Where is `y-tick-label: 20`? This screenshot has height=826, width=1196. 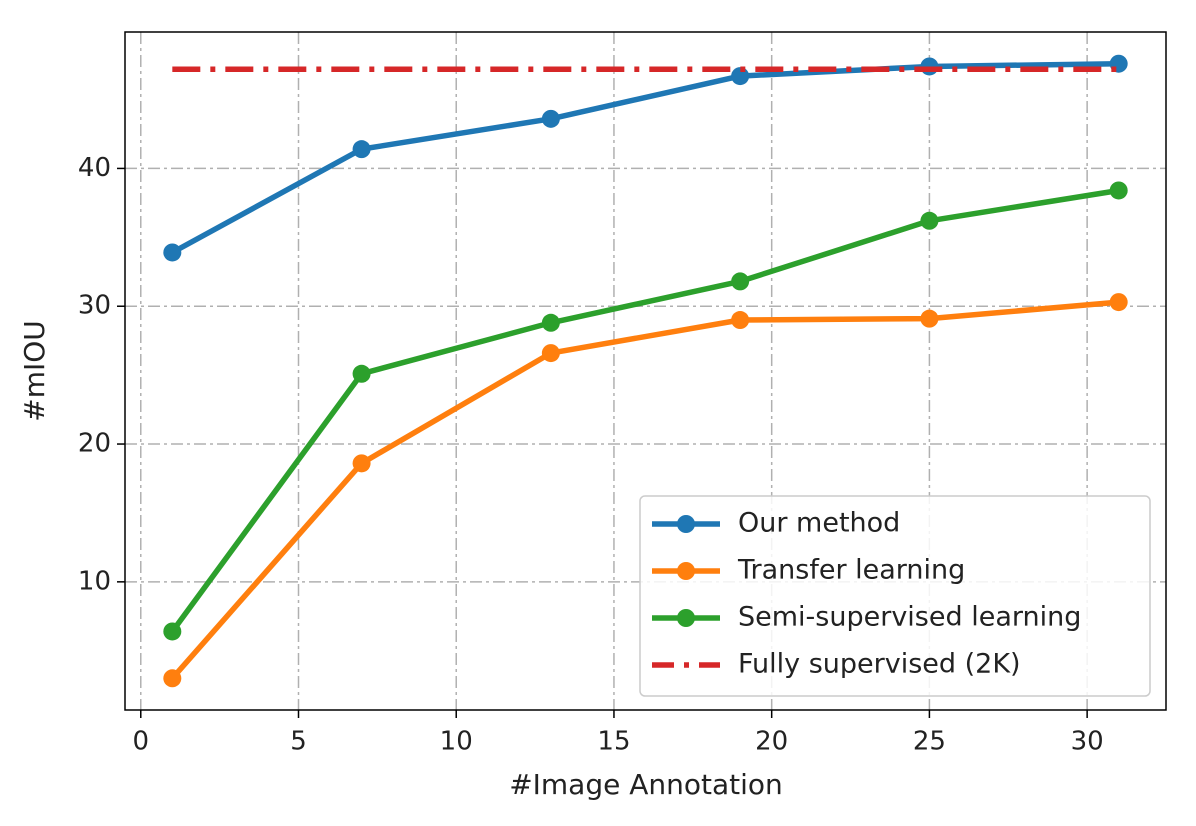
y-tick-label: 20 is located at coordinates (94, 444).